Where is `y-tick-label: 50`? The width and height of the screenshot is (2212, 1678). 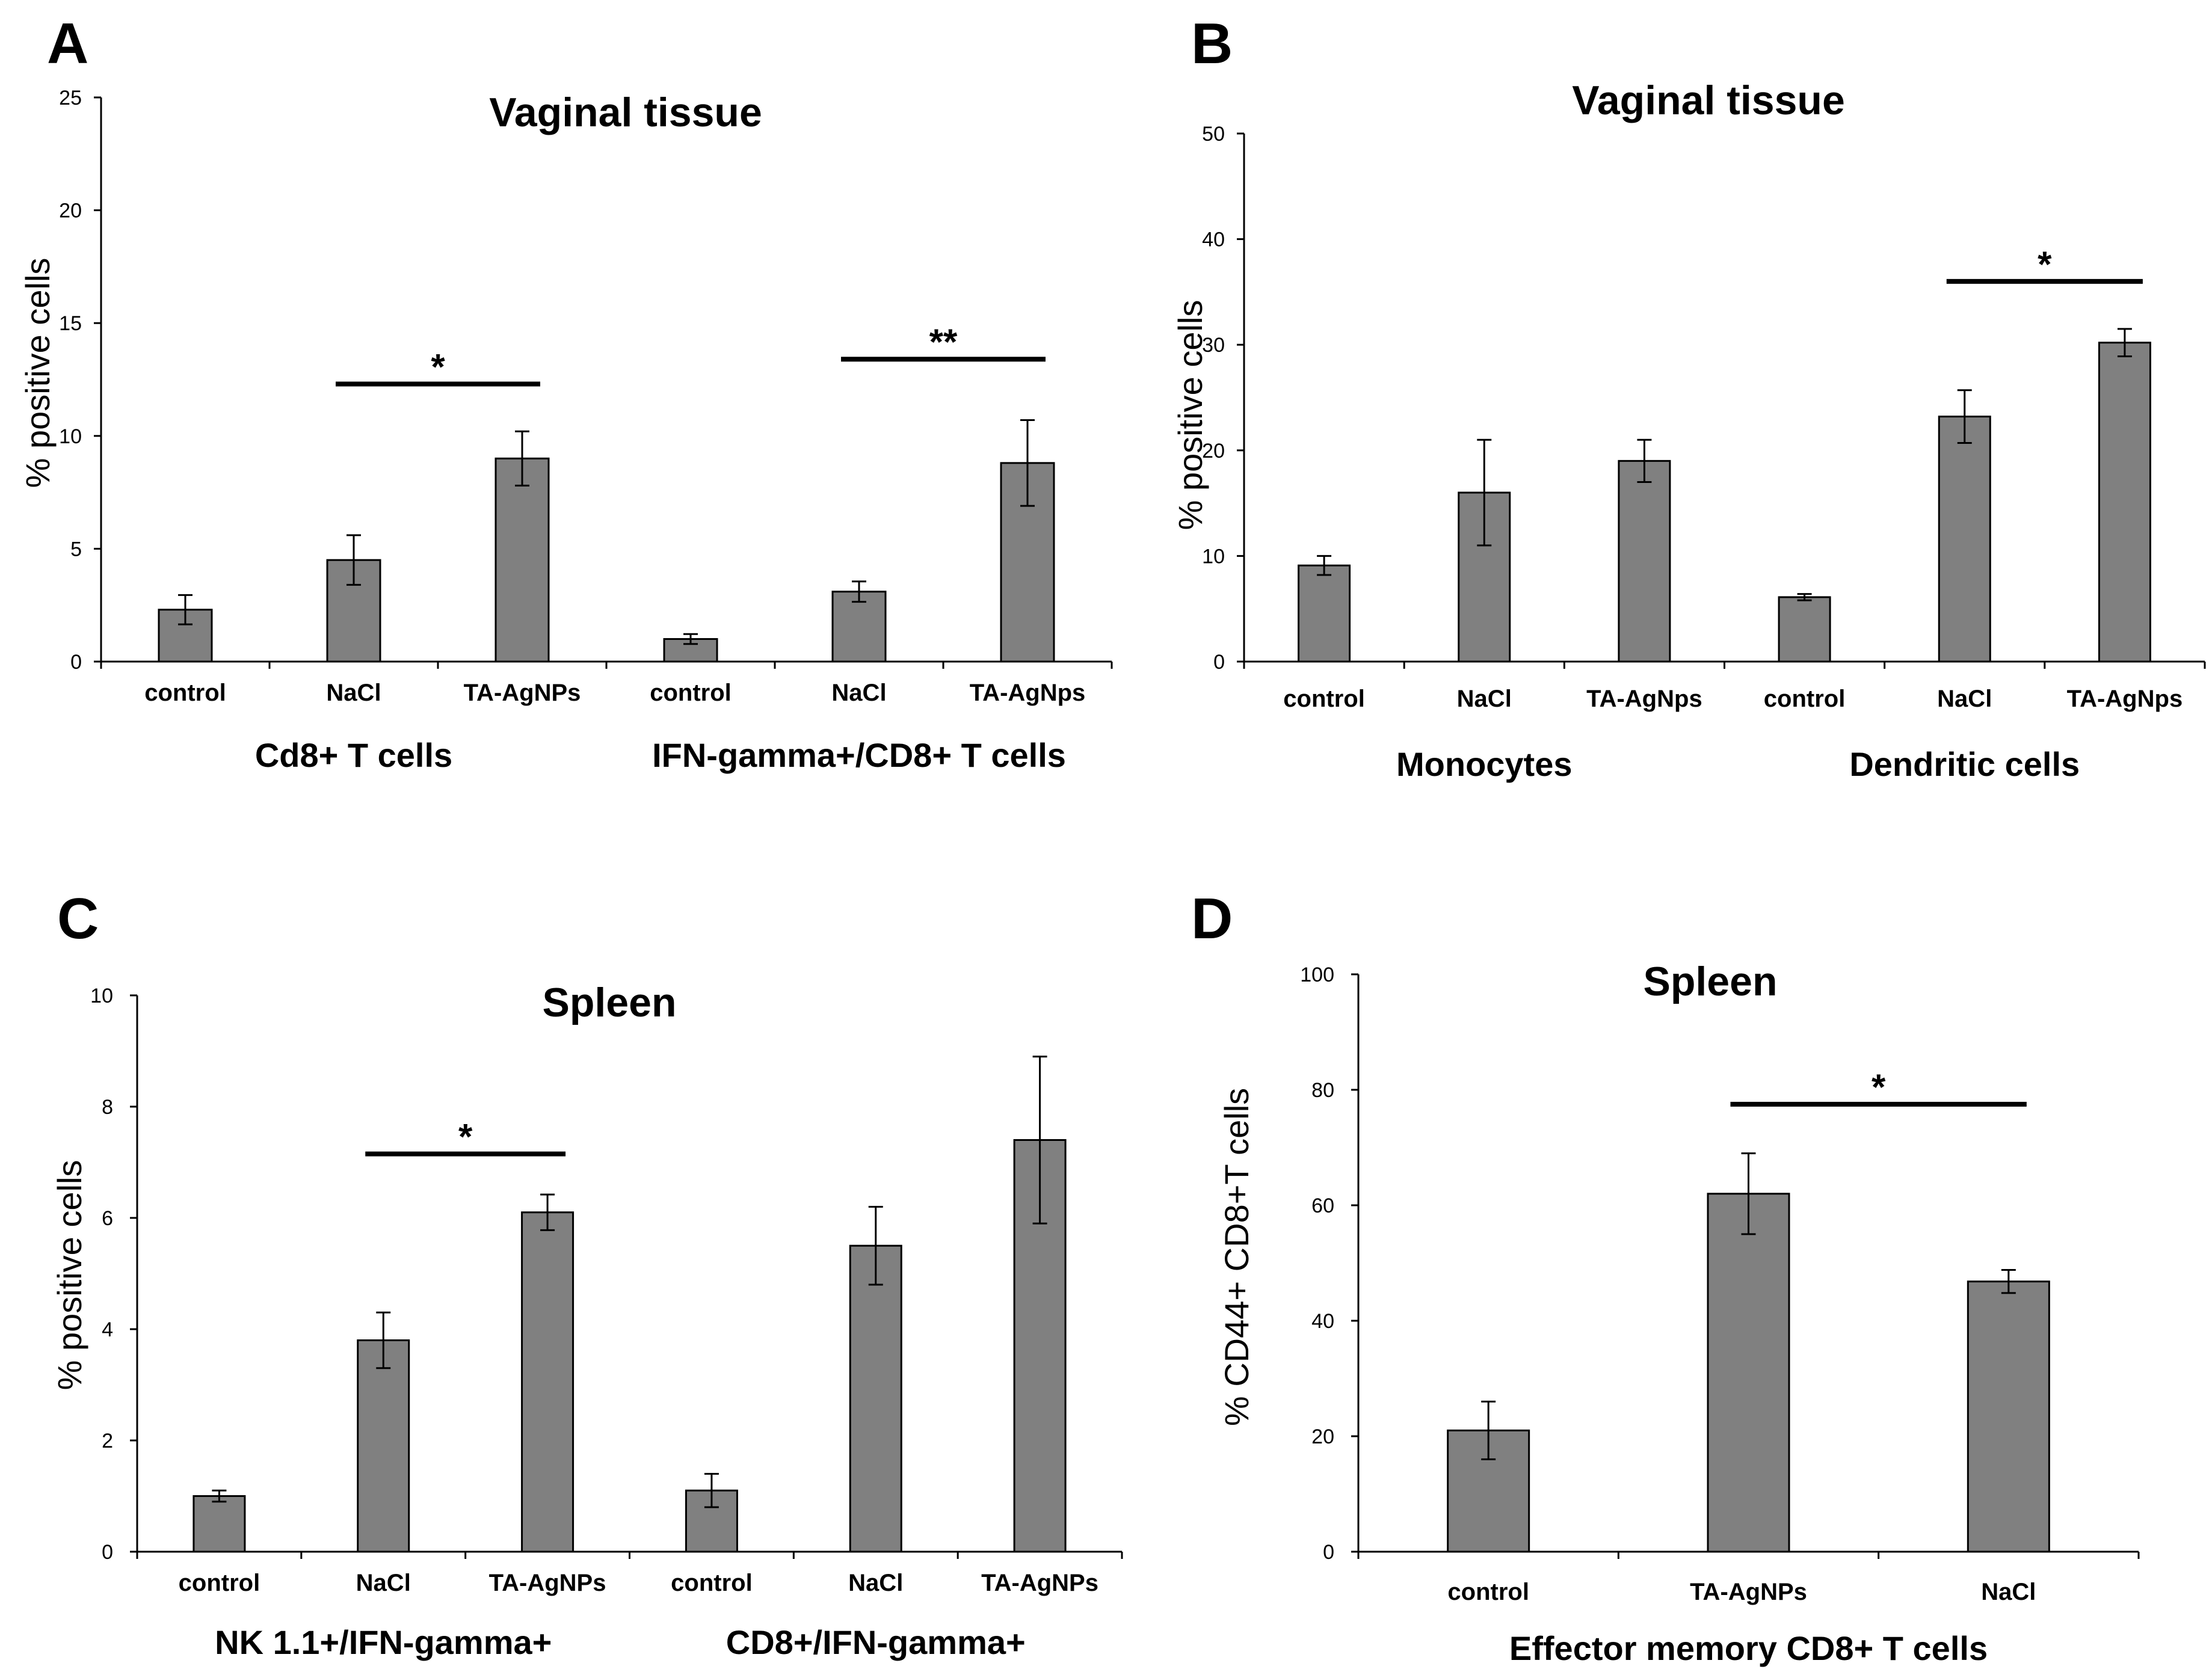
y-tick-label: 50 is located at coordinates (1213, 134).